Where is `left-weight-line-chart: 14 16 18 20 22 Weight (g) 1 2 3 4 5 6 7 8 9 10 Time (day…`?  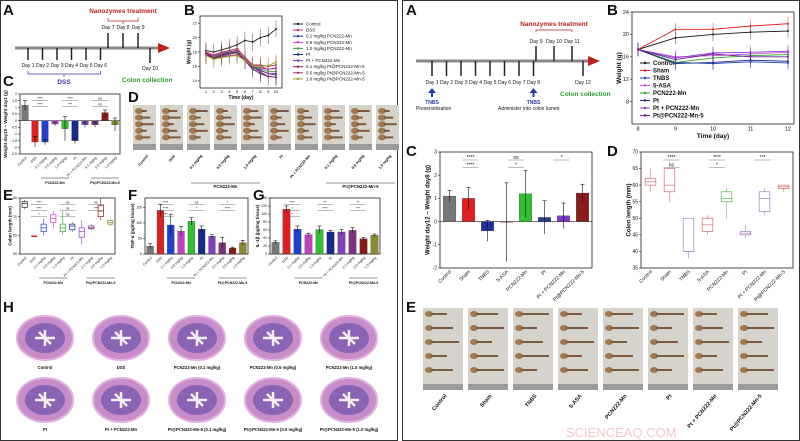
left-weight-line-chart: 14 16 18 20 22 Weight (g) 1 2 3 4 5 6 7 8 9 10 Time (day… is located at coordinates (276, 58).